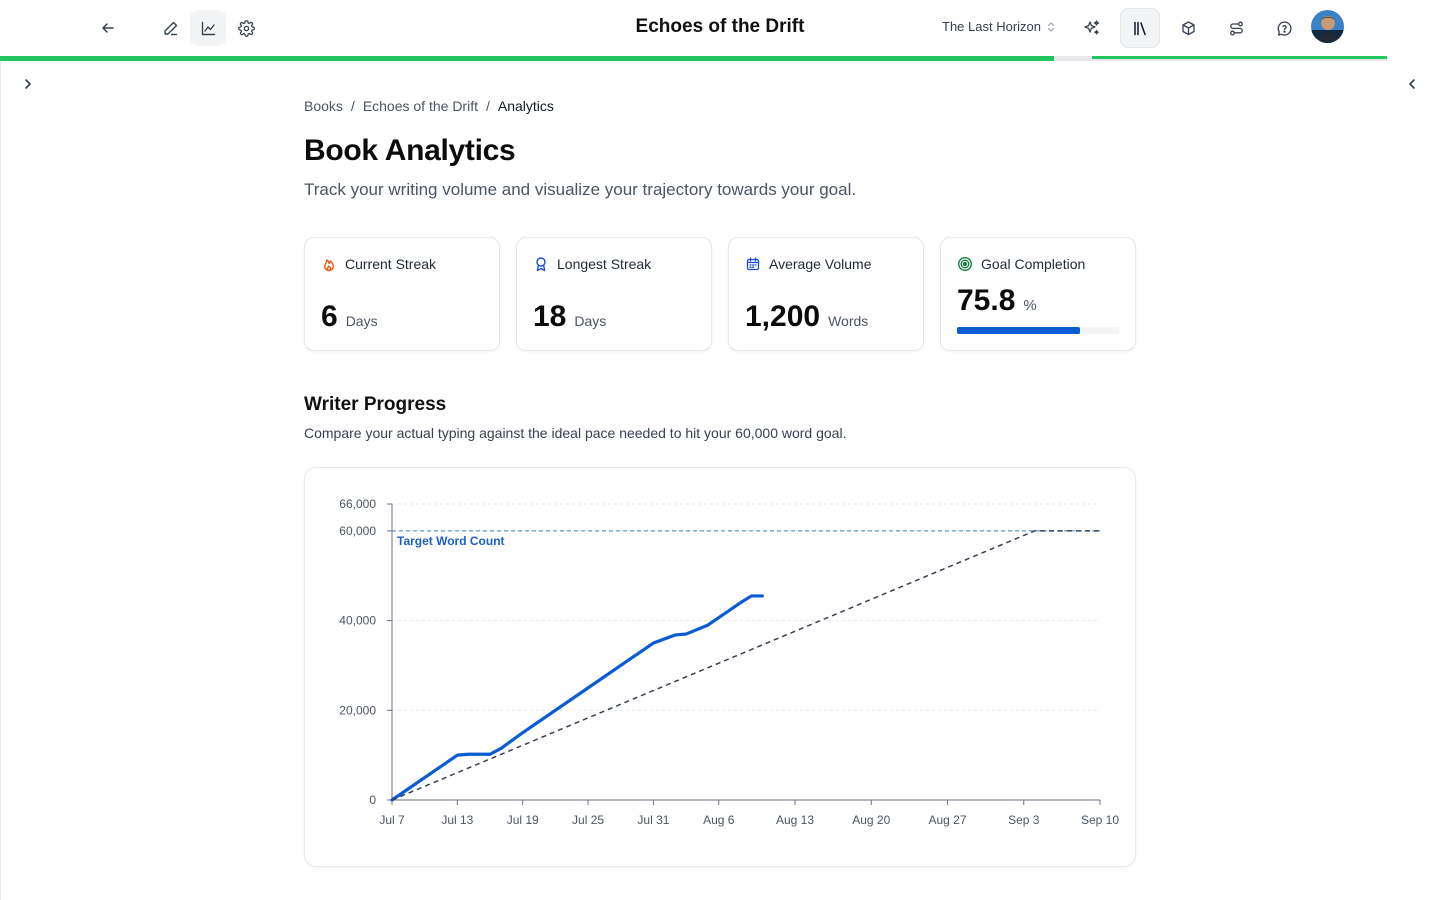 The height and width of the screenshot is (900, 1440). I want to click on breadcrumb-item-books: Books, so click(323, 106).